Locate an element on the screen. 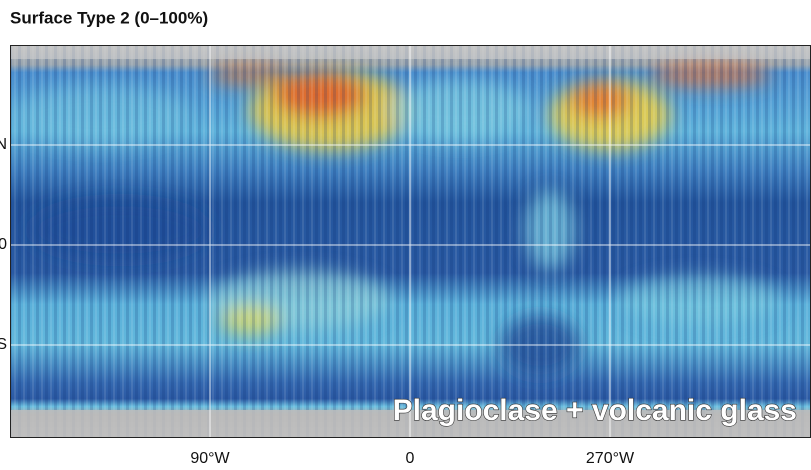 This screenshot has height=470, width=811. y-axis-label: 0 is located at coordinates (3, 244).